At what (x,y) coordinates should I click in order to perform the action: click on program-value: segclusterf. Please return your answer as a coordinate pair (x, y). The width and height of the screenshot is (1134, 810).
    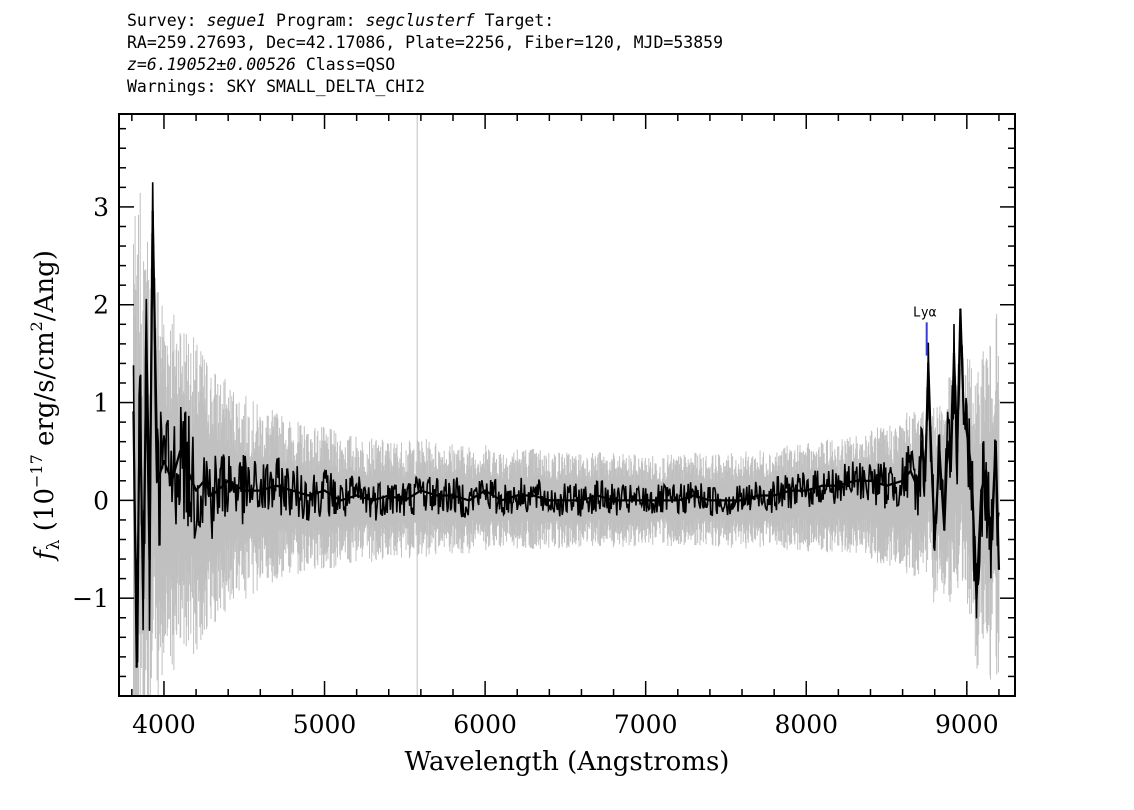
    Looking at the image, I should click on (420, 20).